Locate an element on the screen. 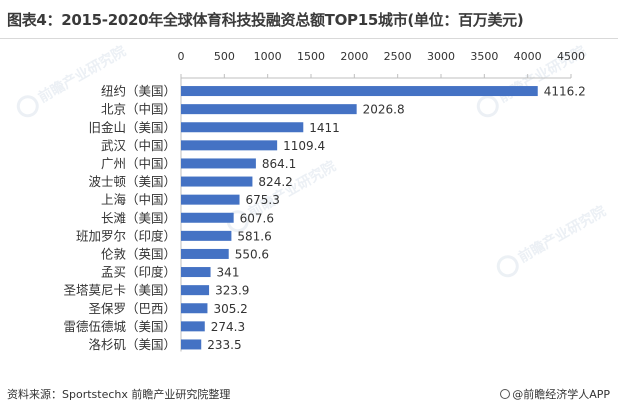  category-label: 伦敦（英国） is located at coordinates (138, 253).